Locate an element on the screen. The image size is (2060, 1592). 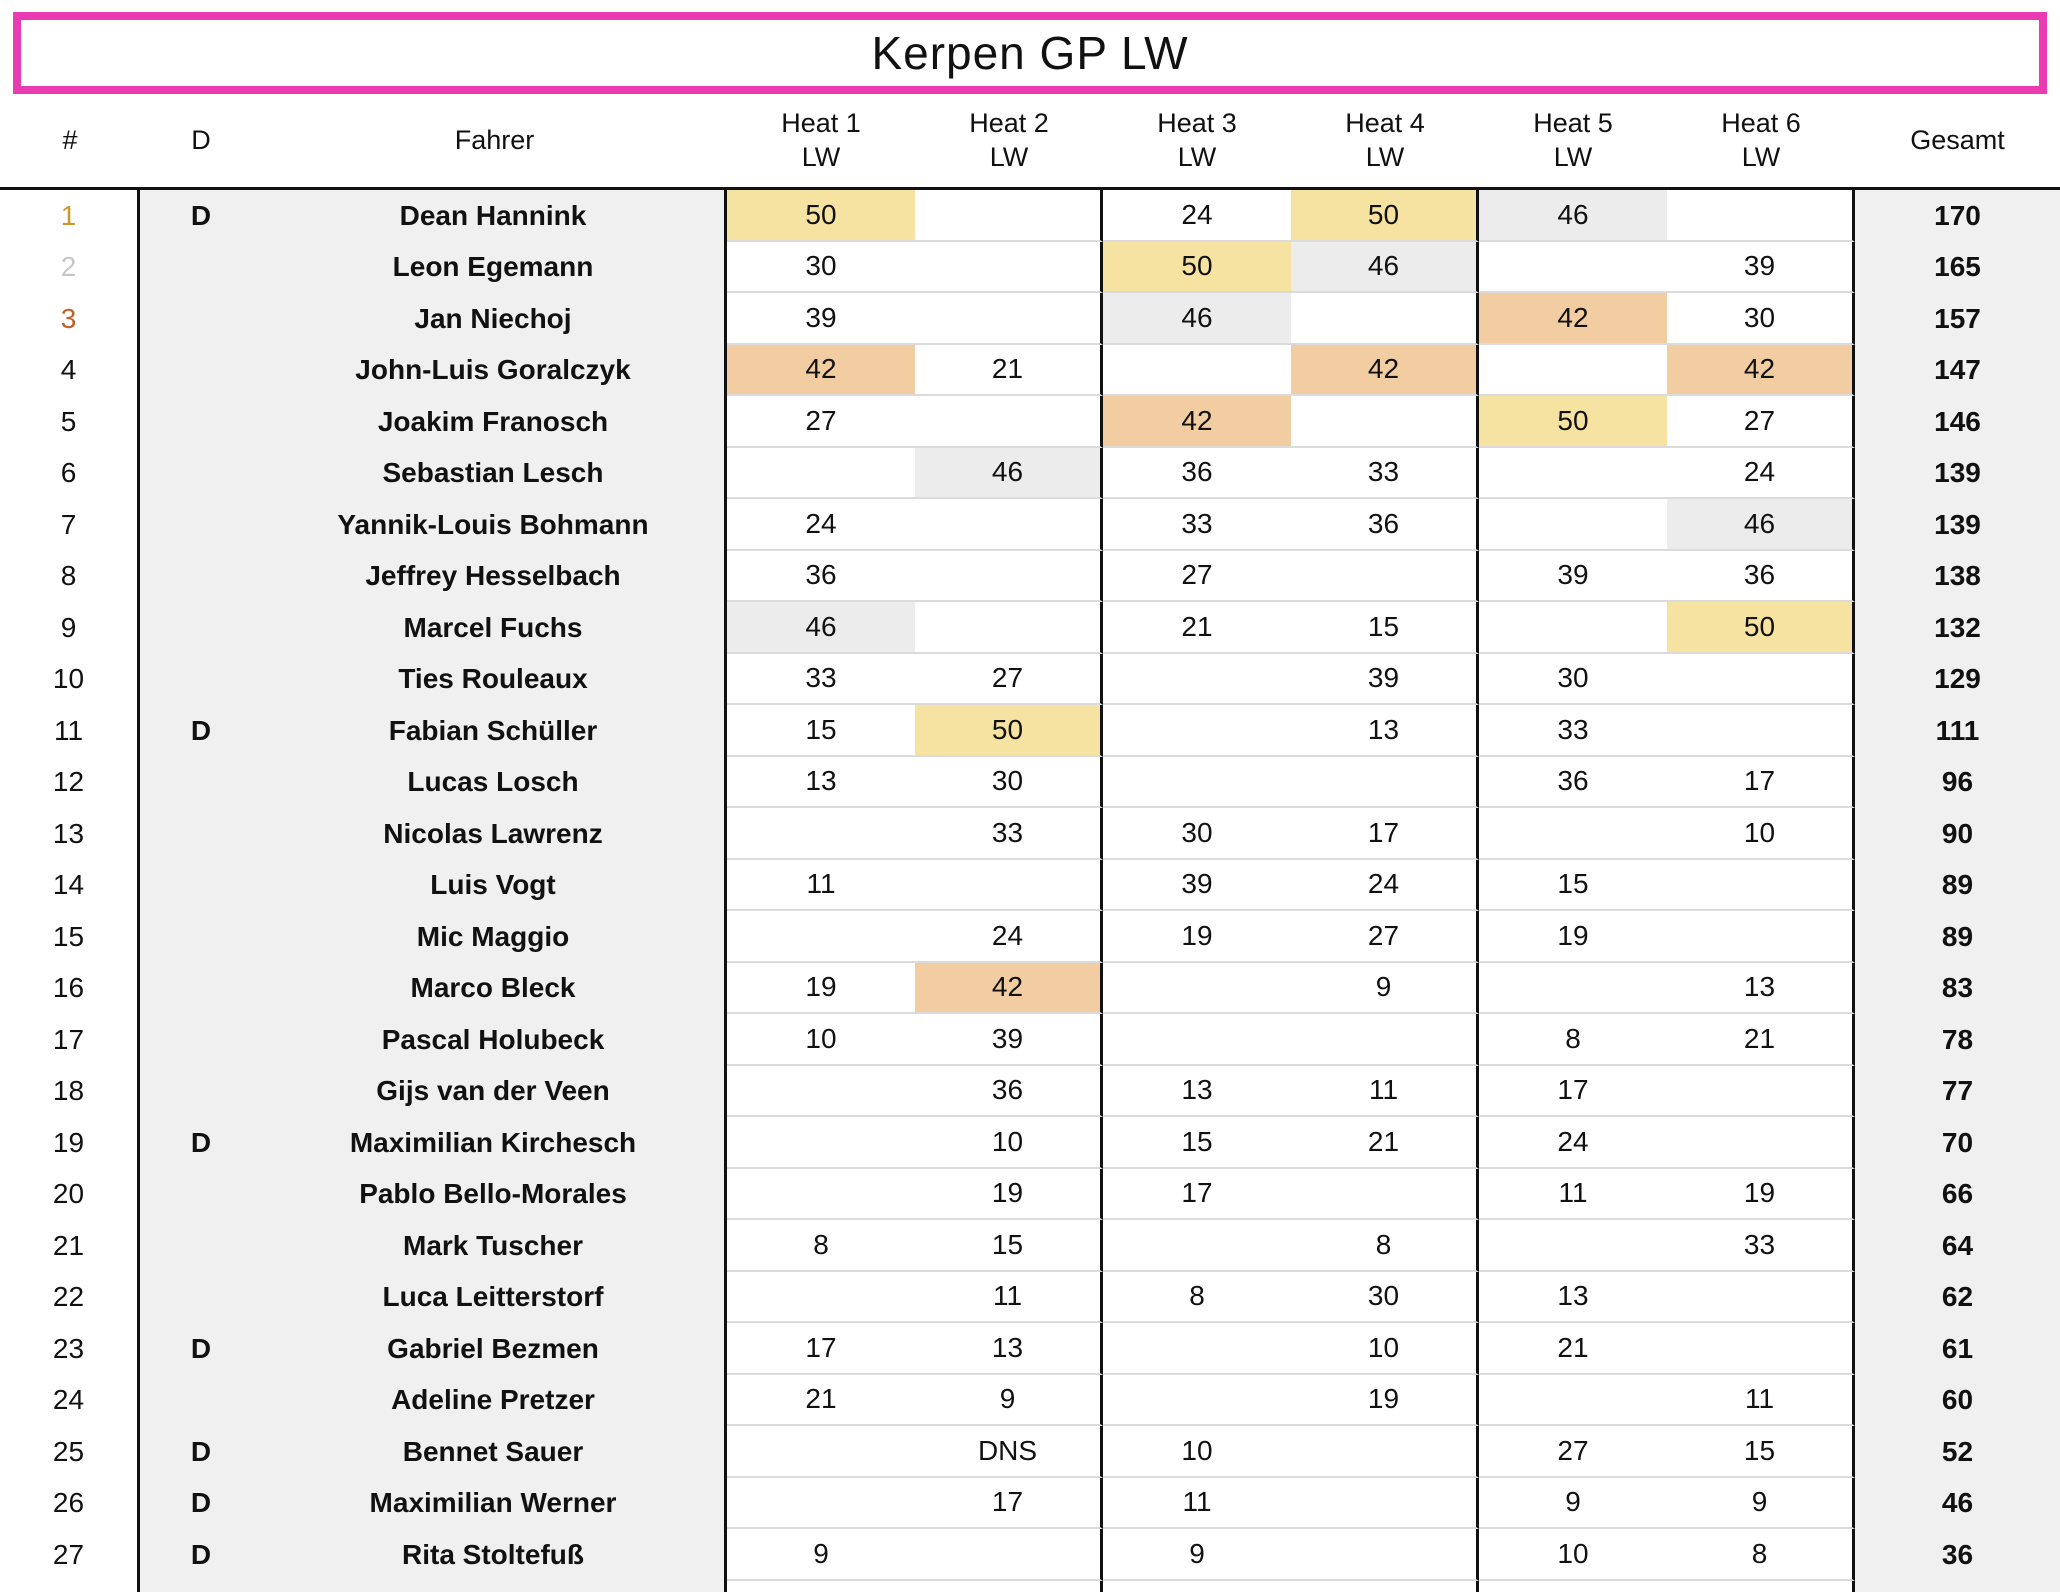
total-cell: 78 is located at coordinates (1957, 1040).